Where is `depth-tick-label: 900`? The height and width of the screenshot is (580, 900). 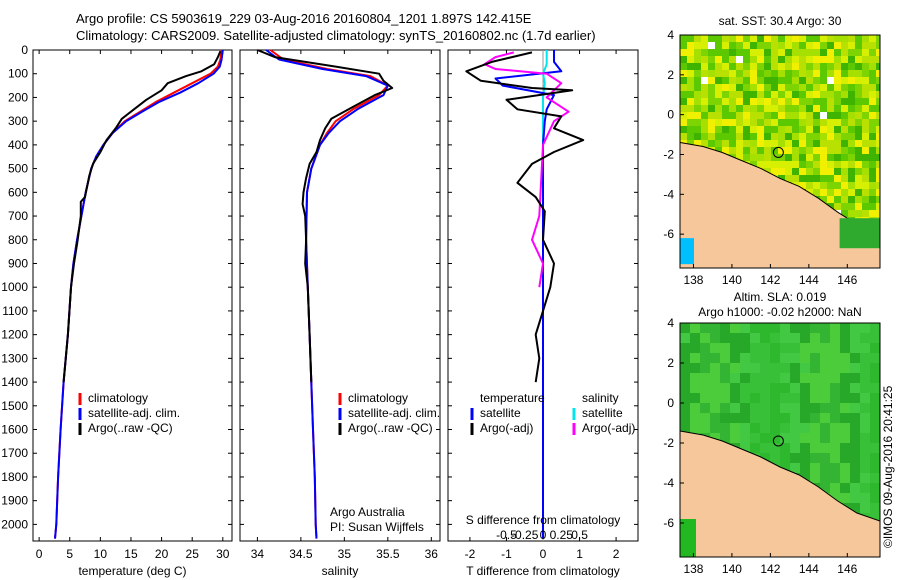 depth-tick-label: 900 is located at coordinates (18, 263).